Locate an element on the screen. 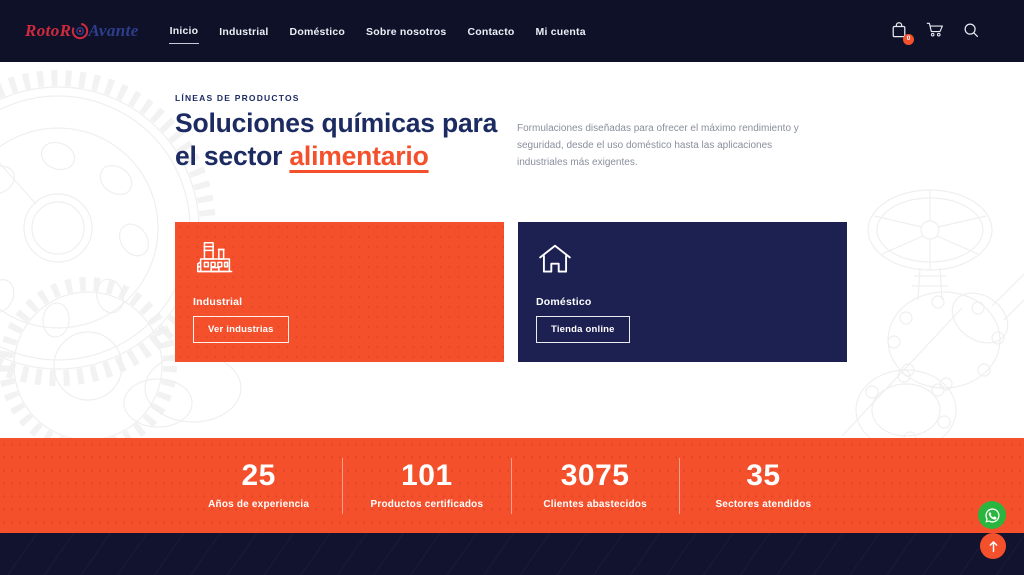 The height and width of the screenshot is (575, 1024). stat-value: 25 is located at coordinates (258, 475).